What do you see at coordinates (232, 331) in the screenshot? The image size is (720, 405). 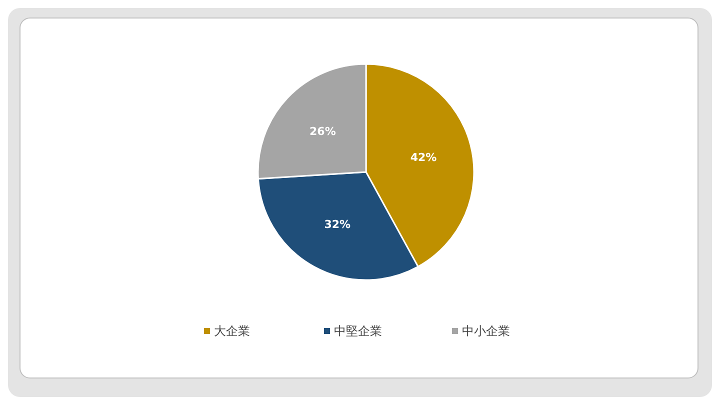 I see `legend-label: 大企業` at bounding box center [232, 331].